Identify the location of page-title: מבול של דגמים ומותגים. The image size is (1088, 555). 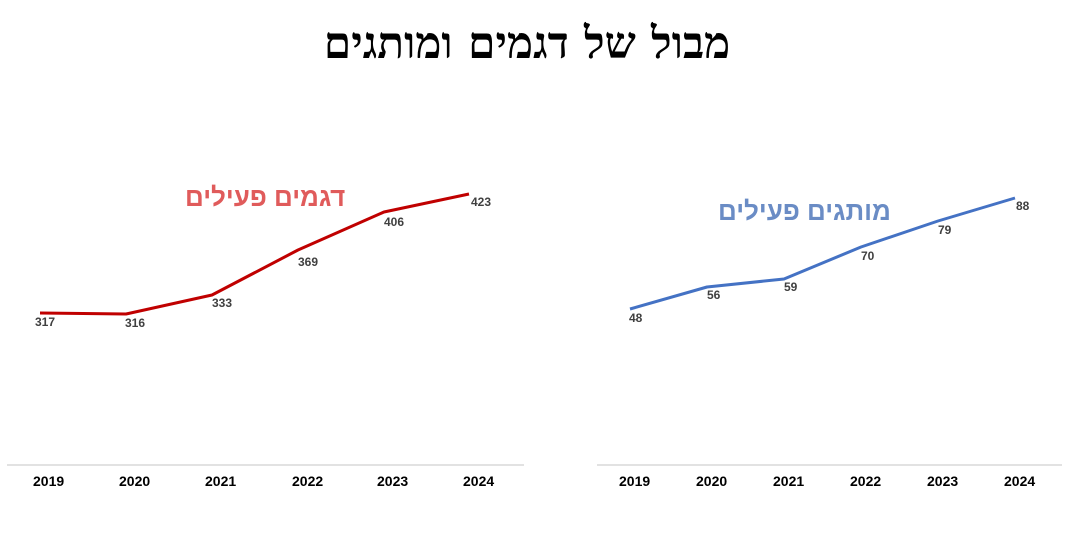
(544, 43).